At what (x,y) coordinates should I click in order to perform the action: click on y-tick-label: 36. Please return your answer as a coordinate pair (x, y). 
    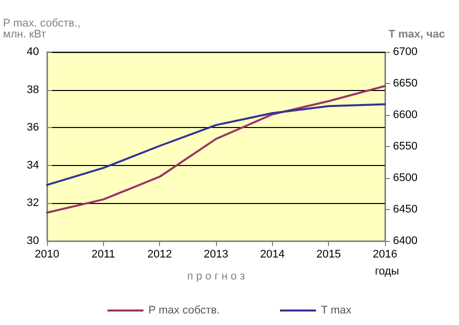
    Looking at the image, I should click on (32, 128).